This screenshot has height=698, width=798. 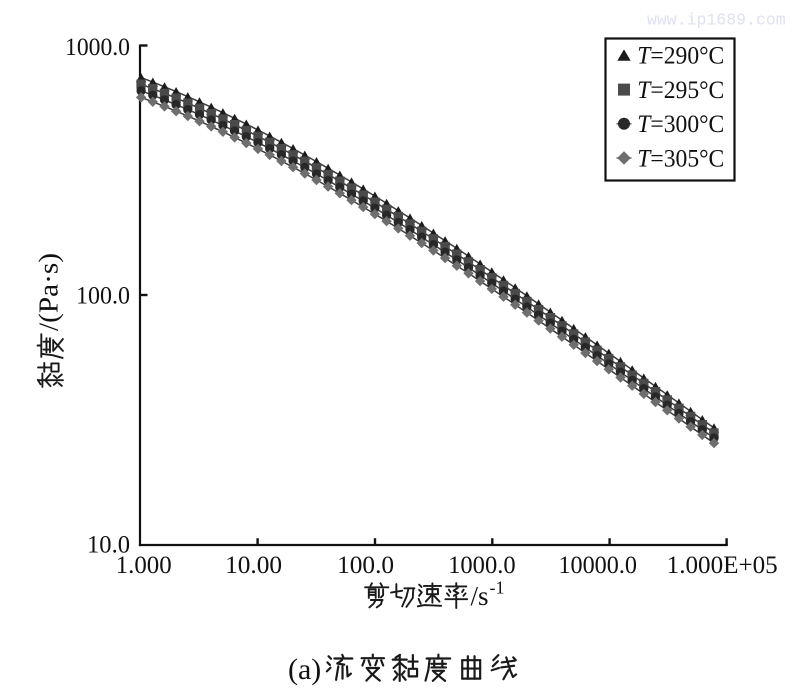 I want to click on svg-text: T=295°C, so click(x=680, y=90).